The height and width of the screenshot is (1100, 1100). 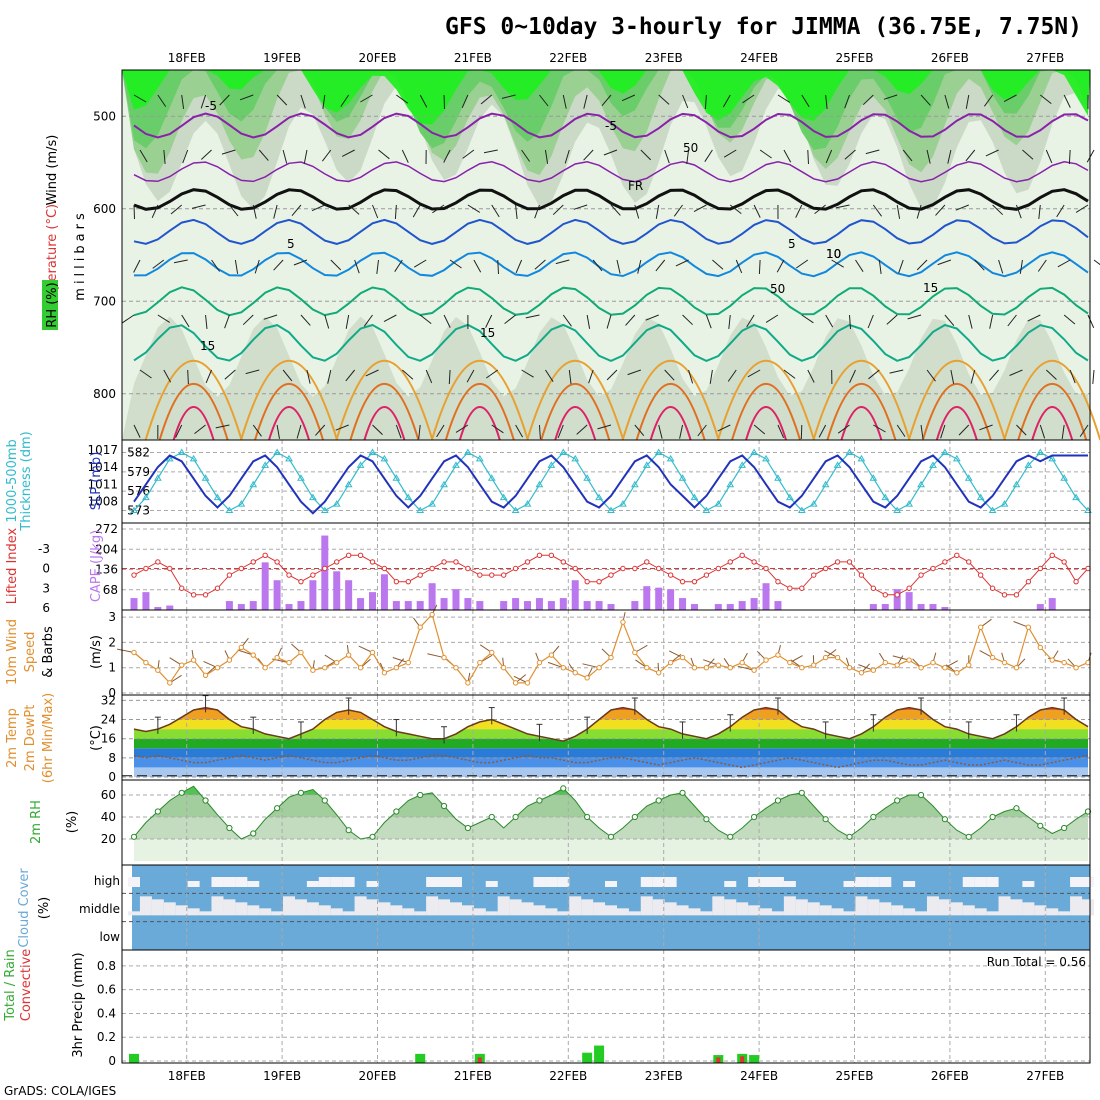 What do you see at coordinates (106, 966) in the screenshot?
I see `precip-tick: 0.8` at bounding box center [106, 966].